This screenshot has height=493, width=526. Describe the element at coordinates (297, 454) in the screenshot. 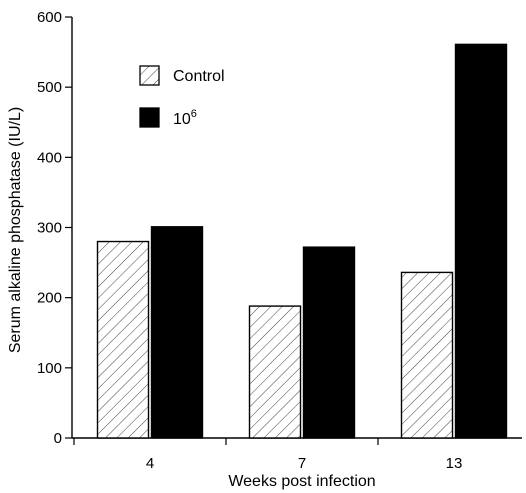

I see `x-axis: 4 7 13` at that location.